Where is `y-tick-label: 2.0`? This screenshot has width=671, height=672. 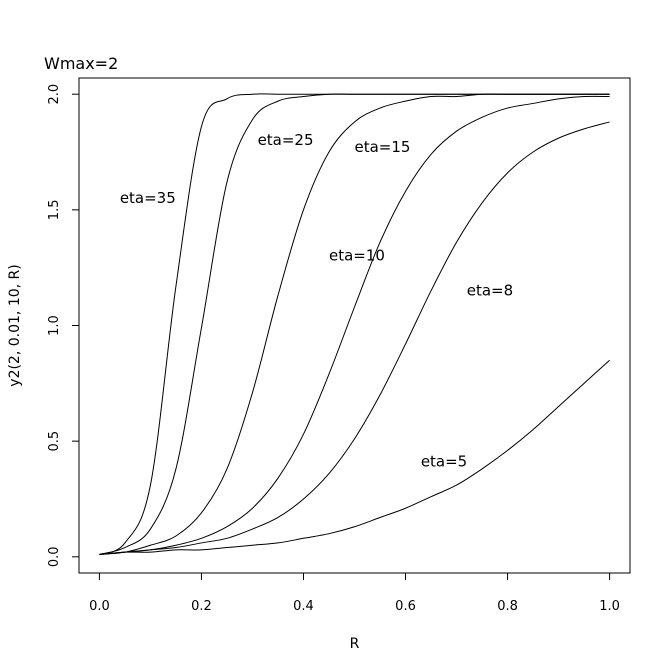
y-tick-label: 2.0 is located at coordinates (54, 94).